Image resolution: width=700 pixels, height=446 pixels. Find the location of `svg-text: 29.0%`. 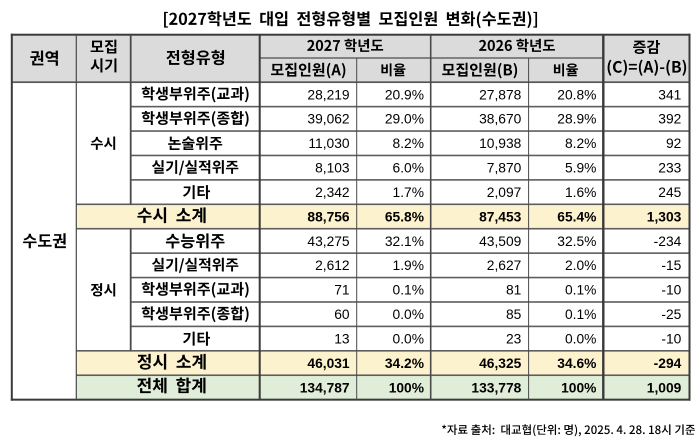

svg-text: 29.0% is located at coordinates (404, 119).